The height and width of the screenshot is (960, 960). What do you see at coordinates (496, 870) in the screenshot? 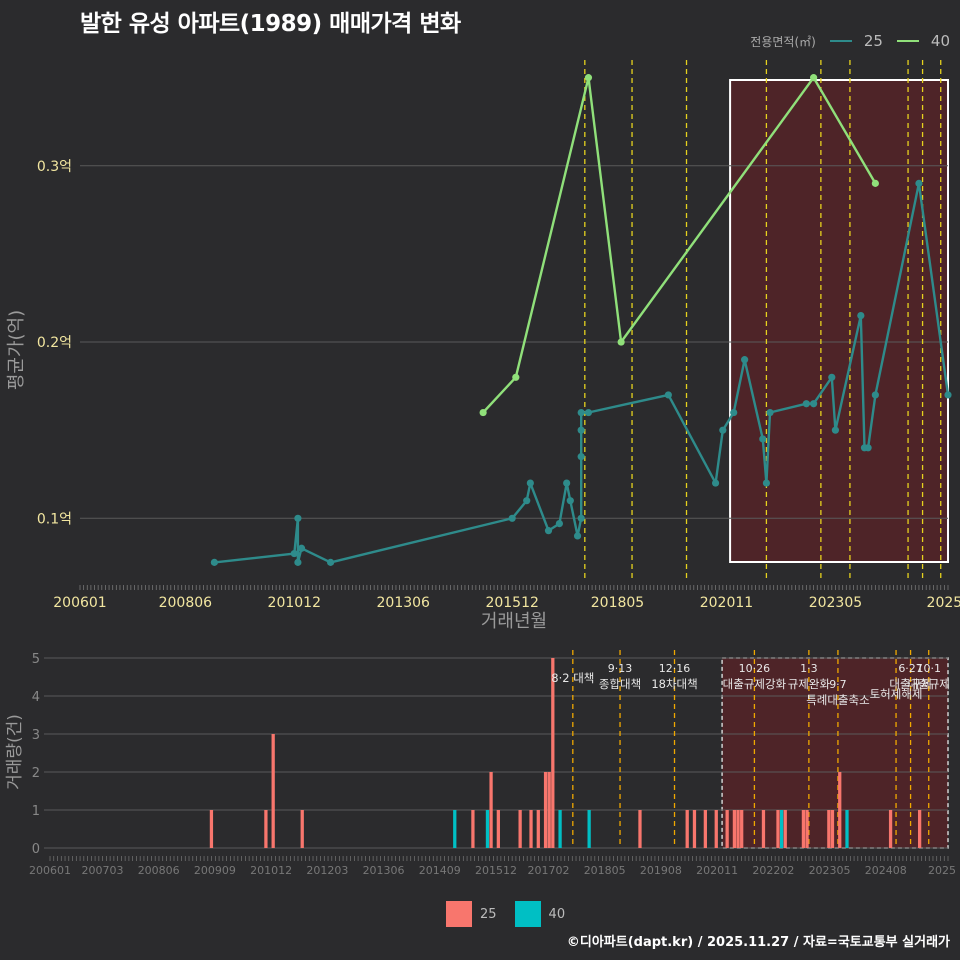
I see `volume-x-tick-label: 201512` at bounding box center [496, 870].